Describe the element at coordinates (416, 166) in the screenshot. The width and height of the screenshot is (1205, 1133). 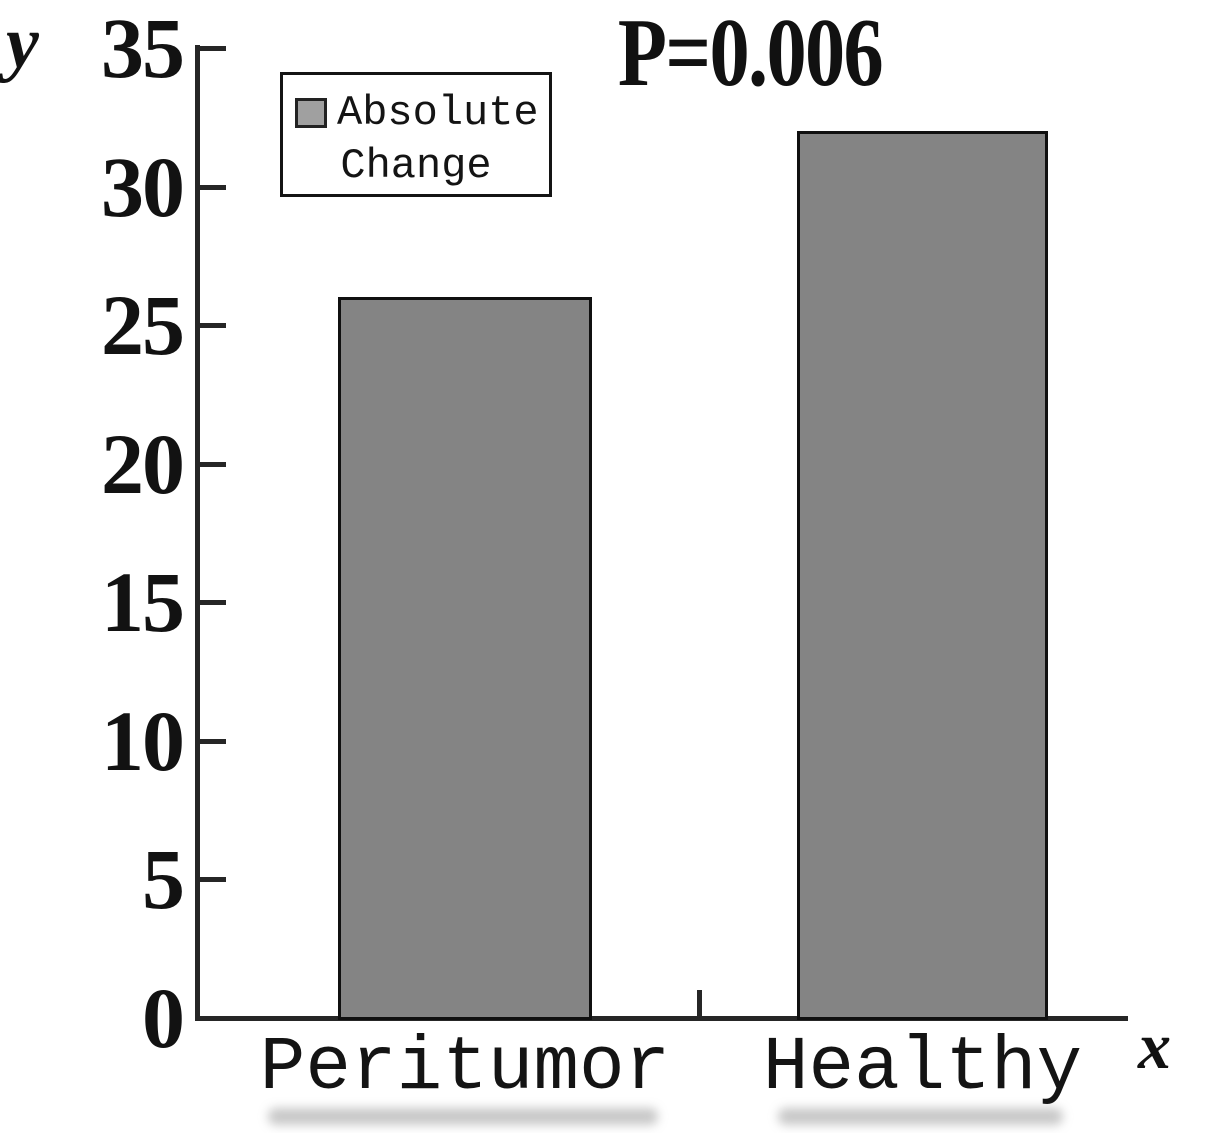
I see `legend-label-line2: Change` at that location.